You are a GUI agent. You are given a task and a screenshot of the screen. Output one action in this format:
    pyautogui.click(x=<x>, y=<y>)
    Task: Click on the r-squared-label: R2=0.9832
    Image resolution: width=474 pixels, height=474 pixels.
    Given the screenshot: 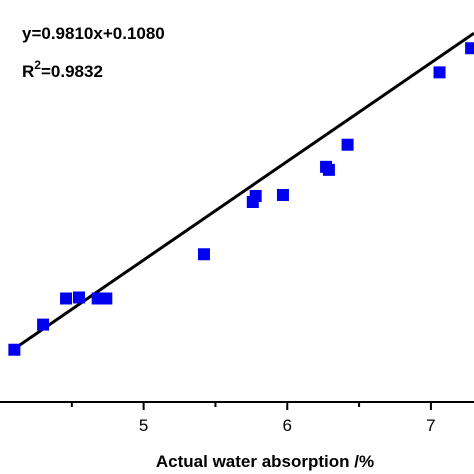 What is the action you would take?
    pyautogui.click(x=62, y=69)
    